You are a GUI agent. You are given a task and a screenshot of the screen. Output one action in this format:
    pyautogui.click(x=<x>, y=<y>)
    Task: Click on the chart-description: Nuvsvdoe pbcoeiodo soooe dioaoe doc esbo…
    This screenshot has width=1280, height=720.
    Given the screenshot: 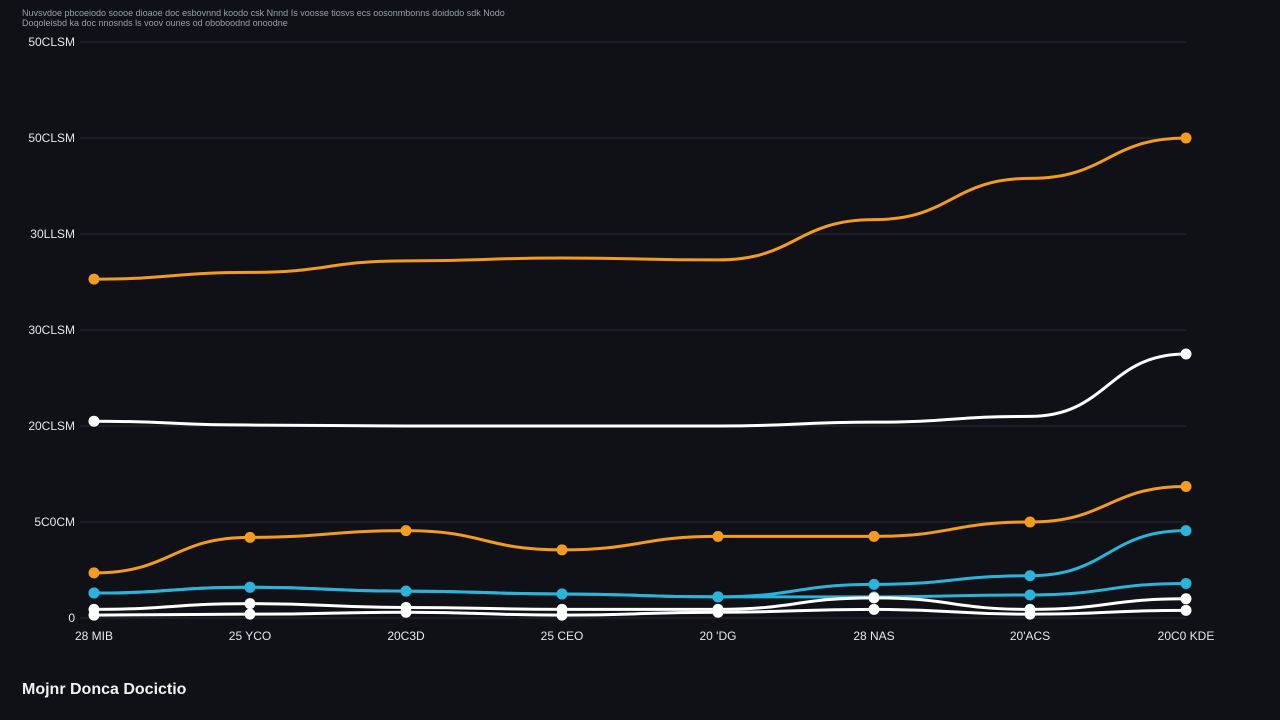 What is the action you would take?
    pyautogui.click(x=342, y=18)
    